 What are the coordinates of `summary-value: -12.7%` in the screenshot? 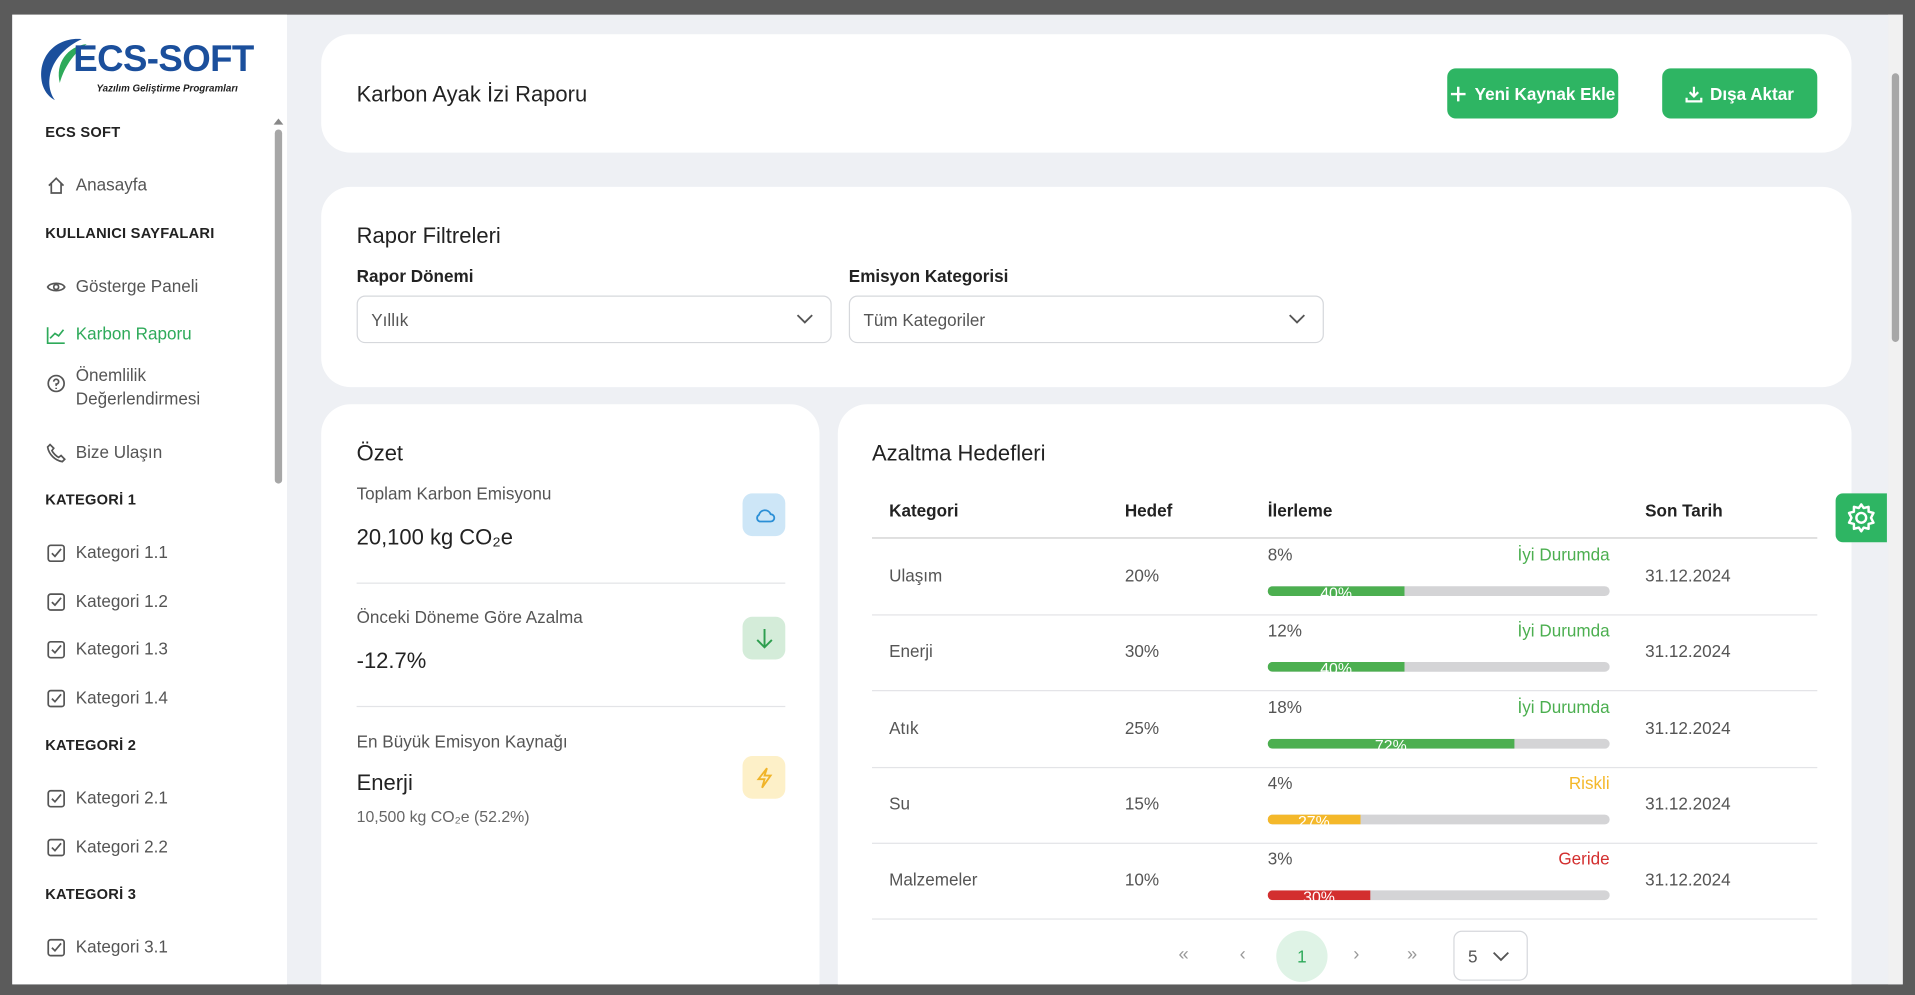 It's located at (391, 660).